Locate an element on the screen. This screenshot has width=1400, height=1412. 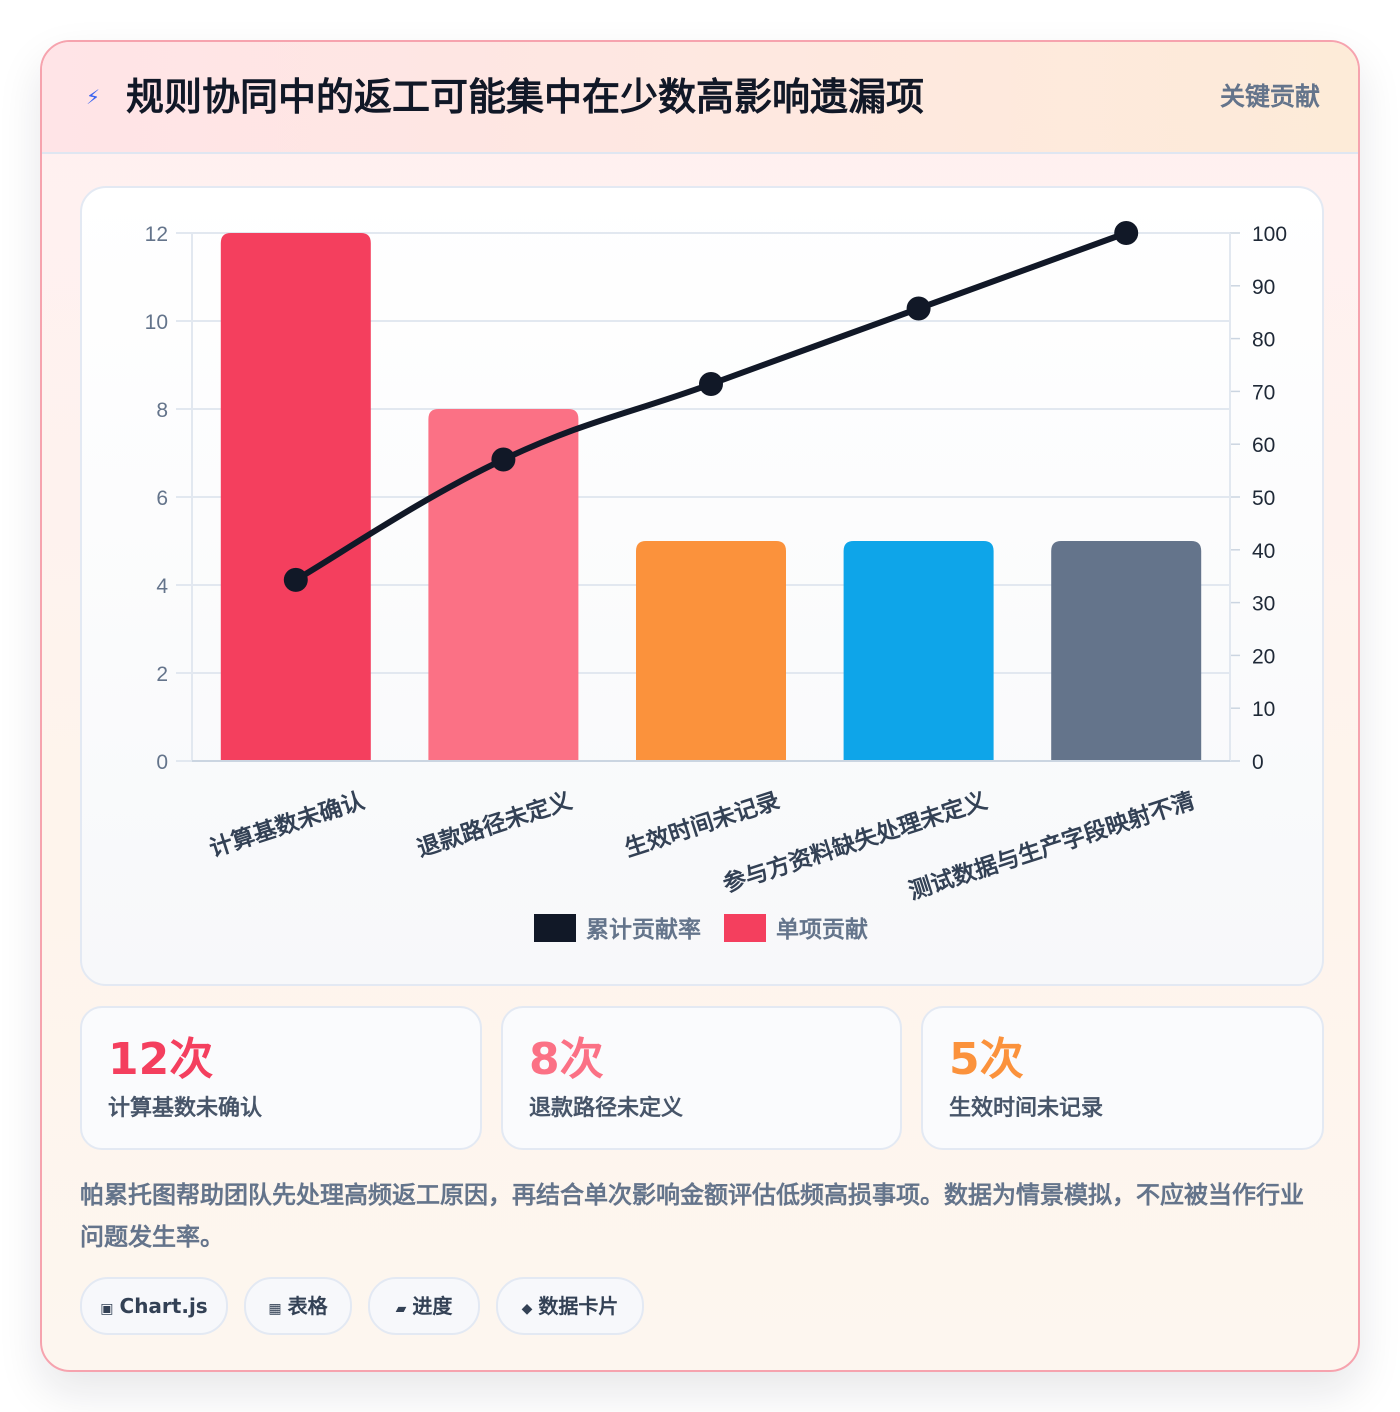
y-right-tick-label: 0 is located at coordinates (1258, 762).